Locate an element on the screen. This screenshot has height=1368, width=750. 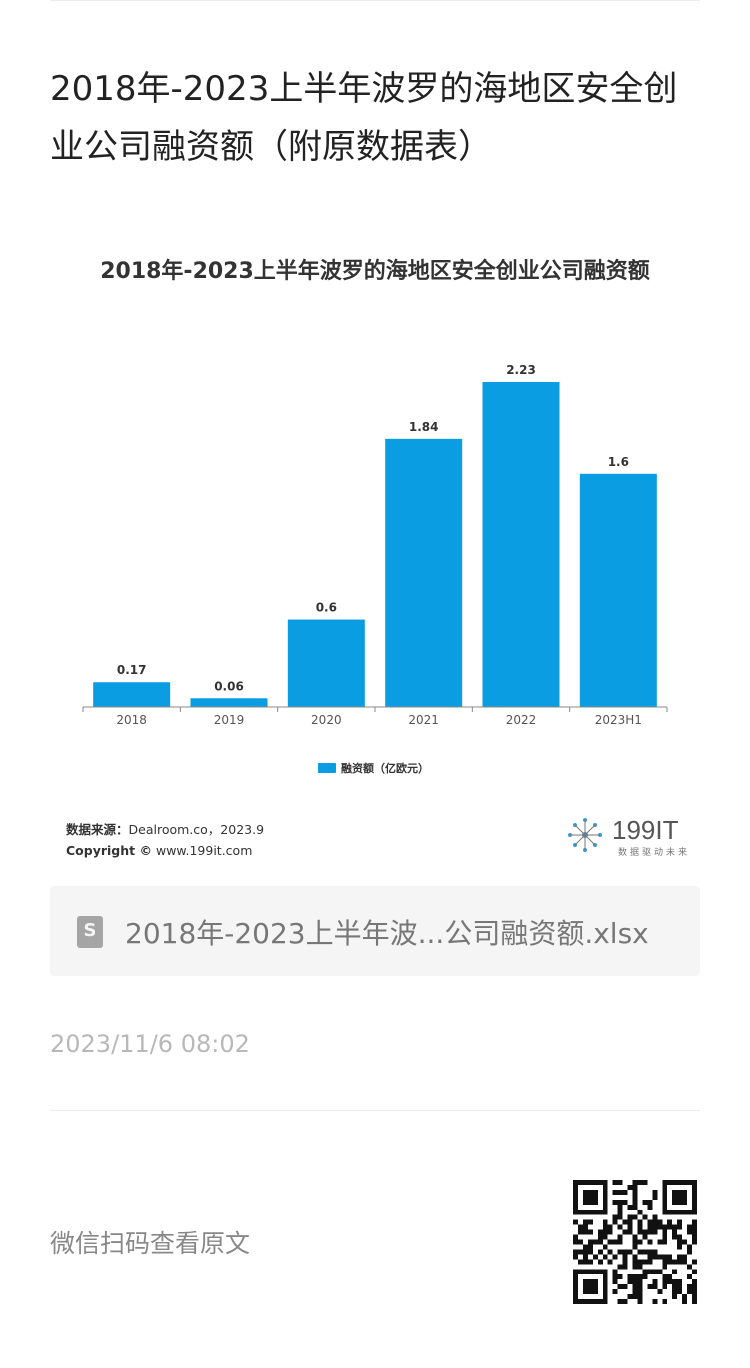
data-label-2023H1: 1.6 is located at coordinates (618, 462).